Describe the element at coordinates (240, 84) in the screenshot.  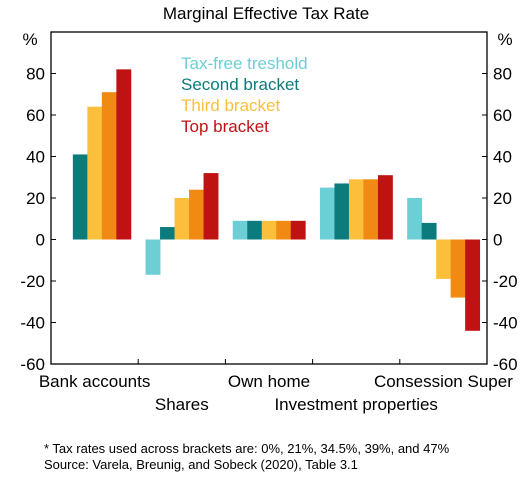
I see `legend-entry: Second bracket` at that location.